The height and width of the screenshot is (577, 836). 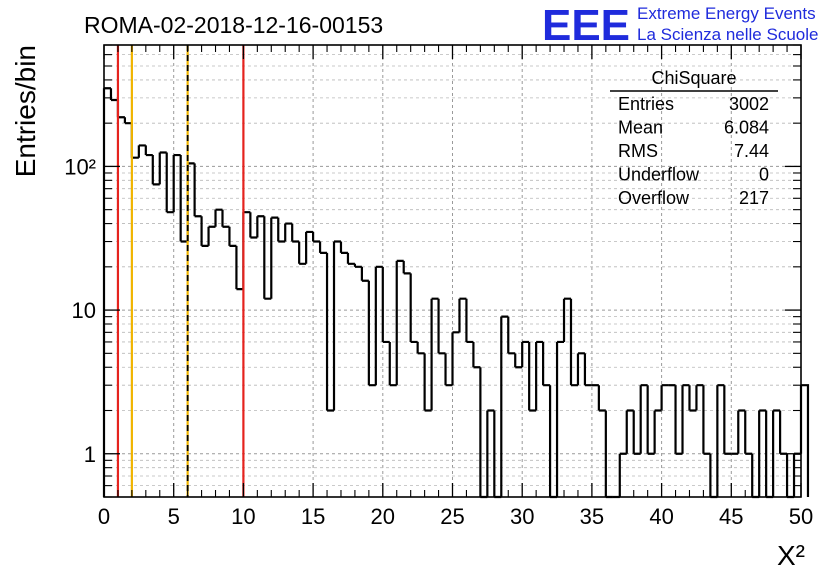 What do you see at coordinates (25, 111) in the screenshot?
I see `y-axis-label: Entries/bin` at bounding box center [25, 111].